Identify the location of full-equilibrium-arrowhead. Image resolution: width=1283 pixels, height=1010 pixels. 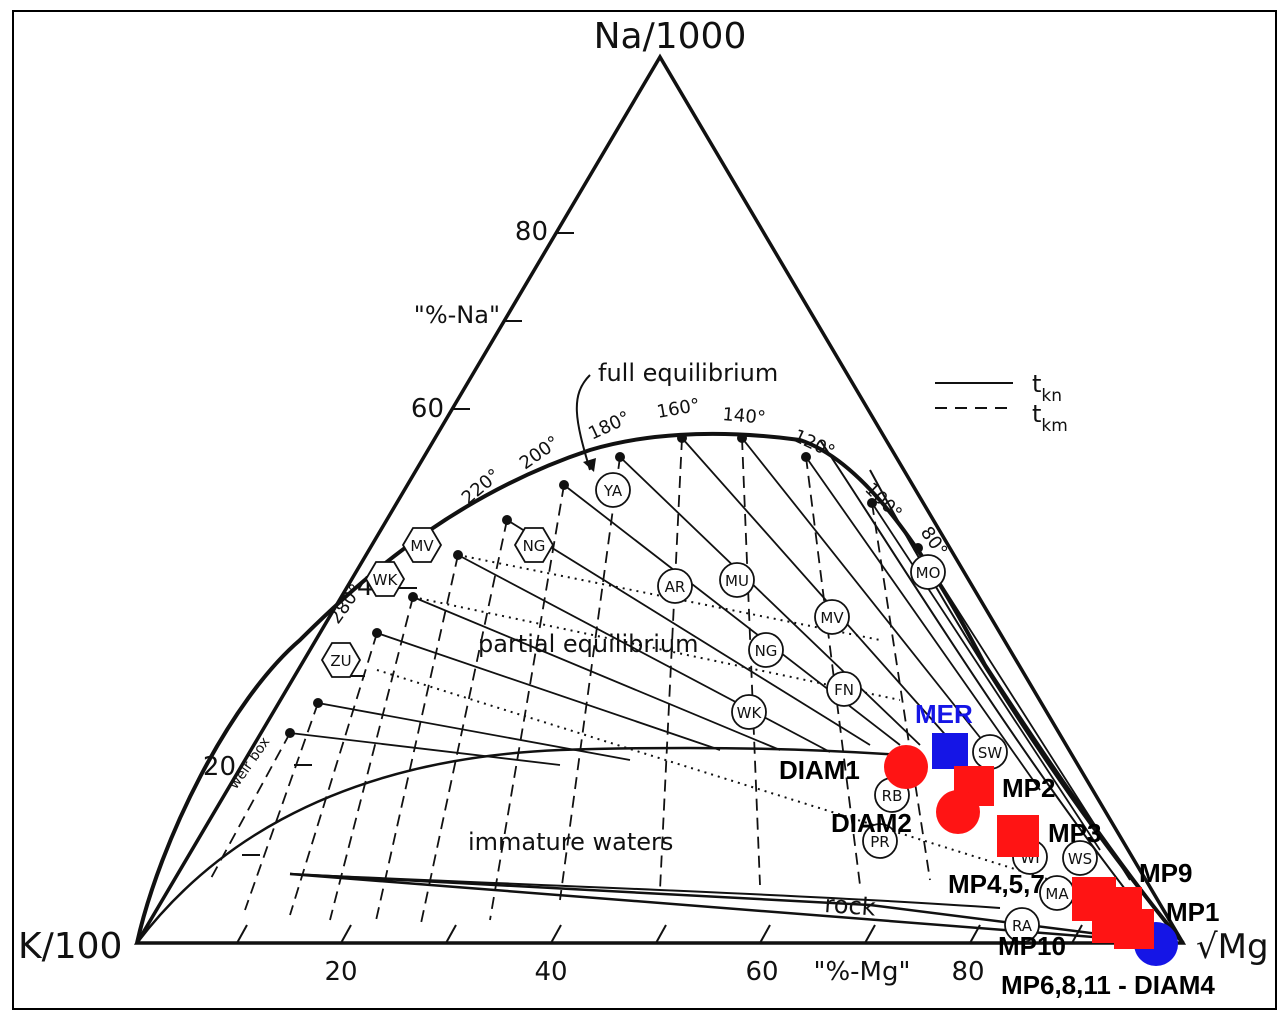
(589, 465).